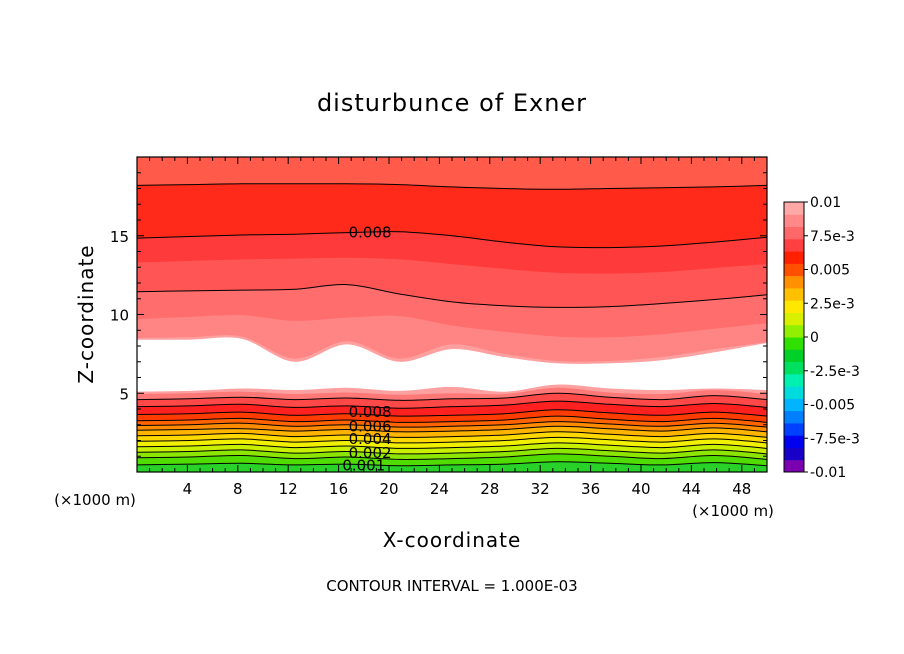 This screenshot has height=654, width=904. What do you see at coordinates (370, 412) in the screenshot?
I see `contour-label-1: 0.008` at bounding box center [370, 412].